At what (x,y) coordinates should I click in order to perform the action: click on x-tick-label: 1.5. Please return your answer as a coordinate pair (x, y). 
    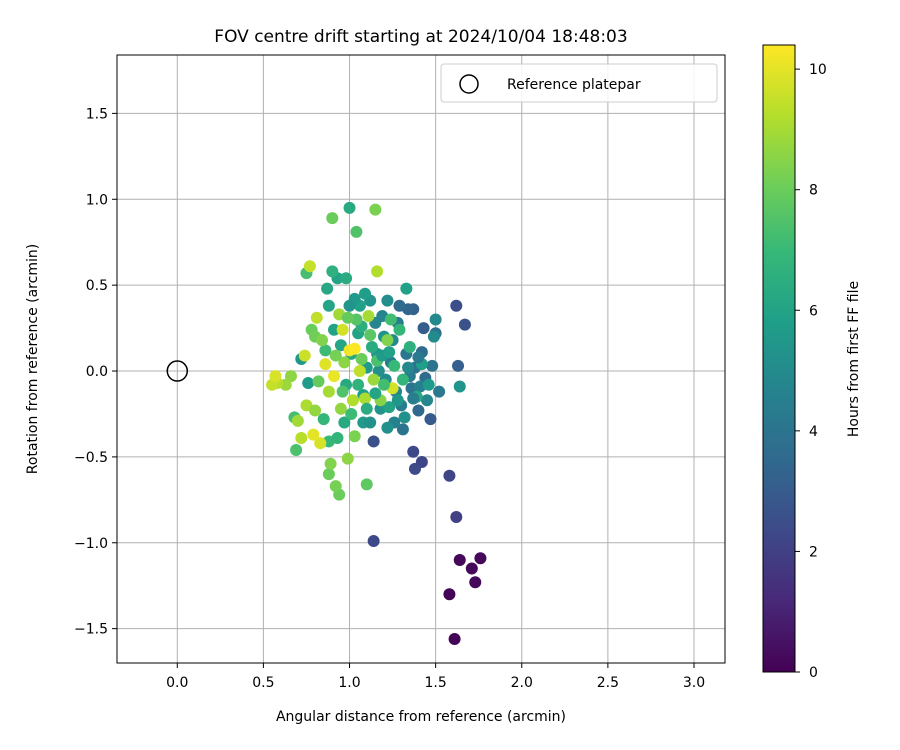
    Looking at the image, I should click on (436, 683).